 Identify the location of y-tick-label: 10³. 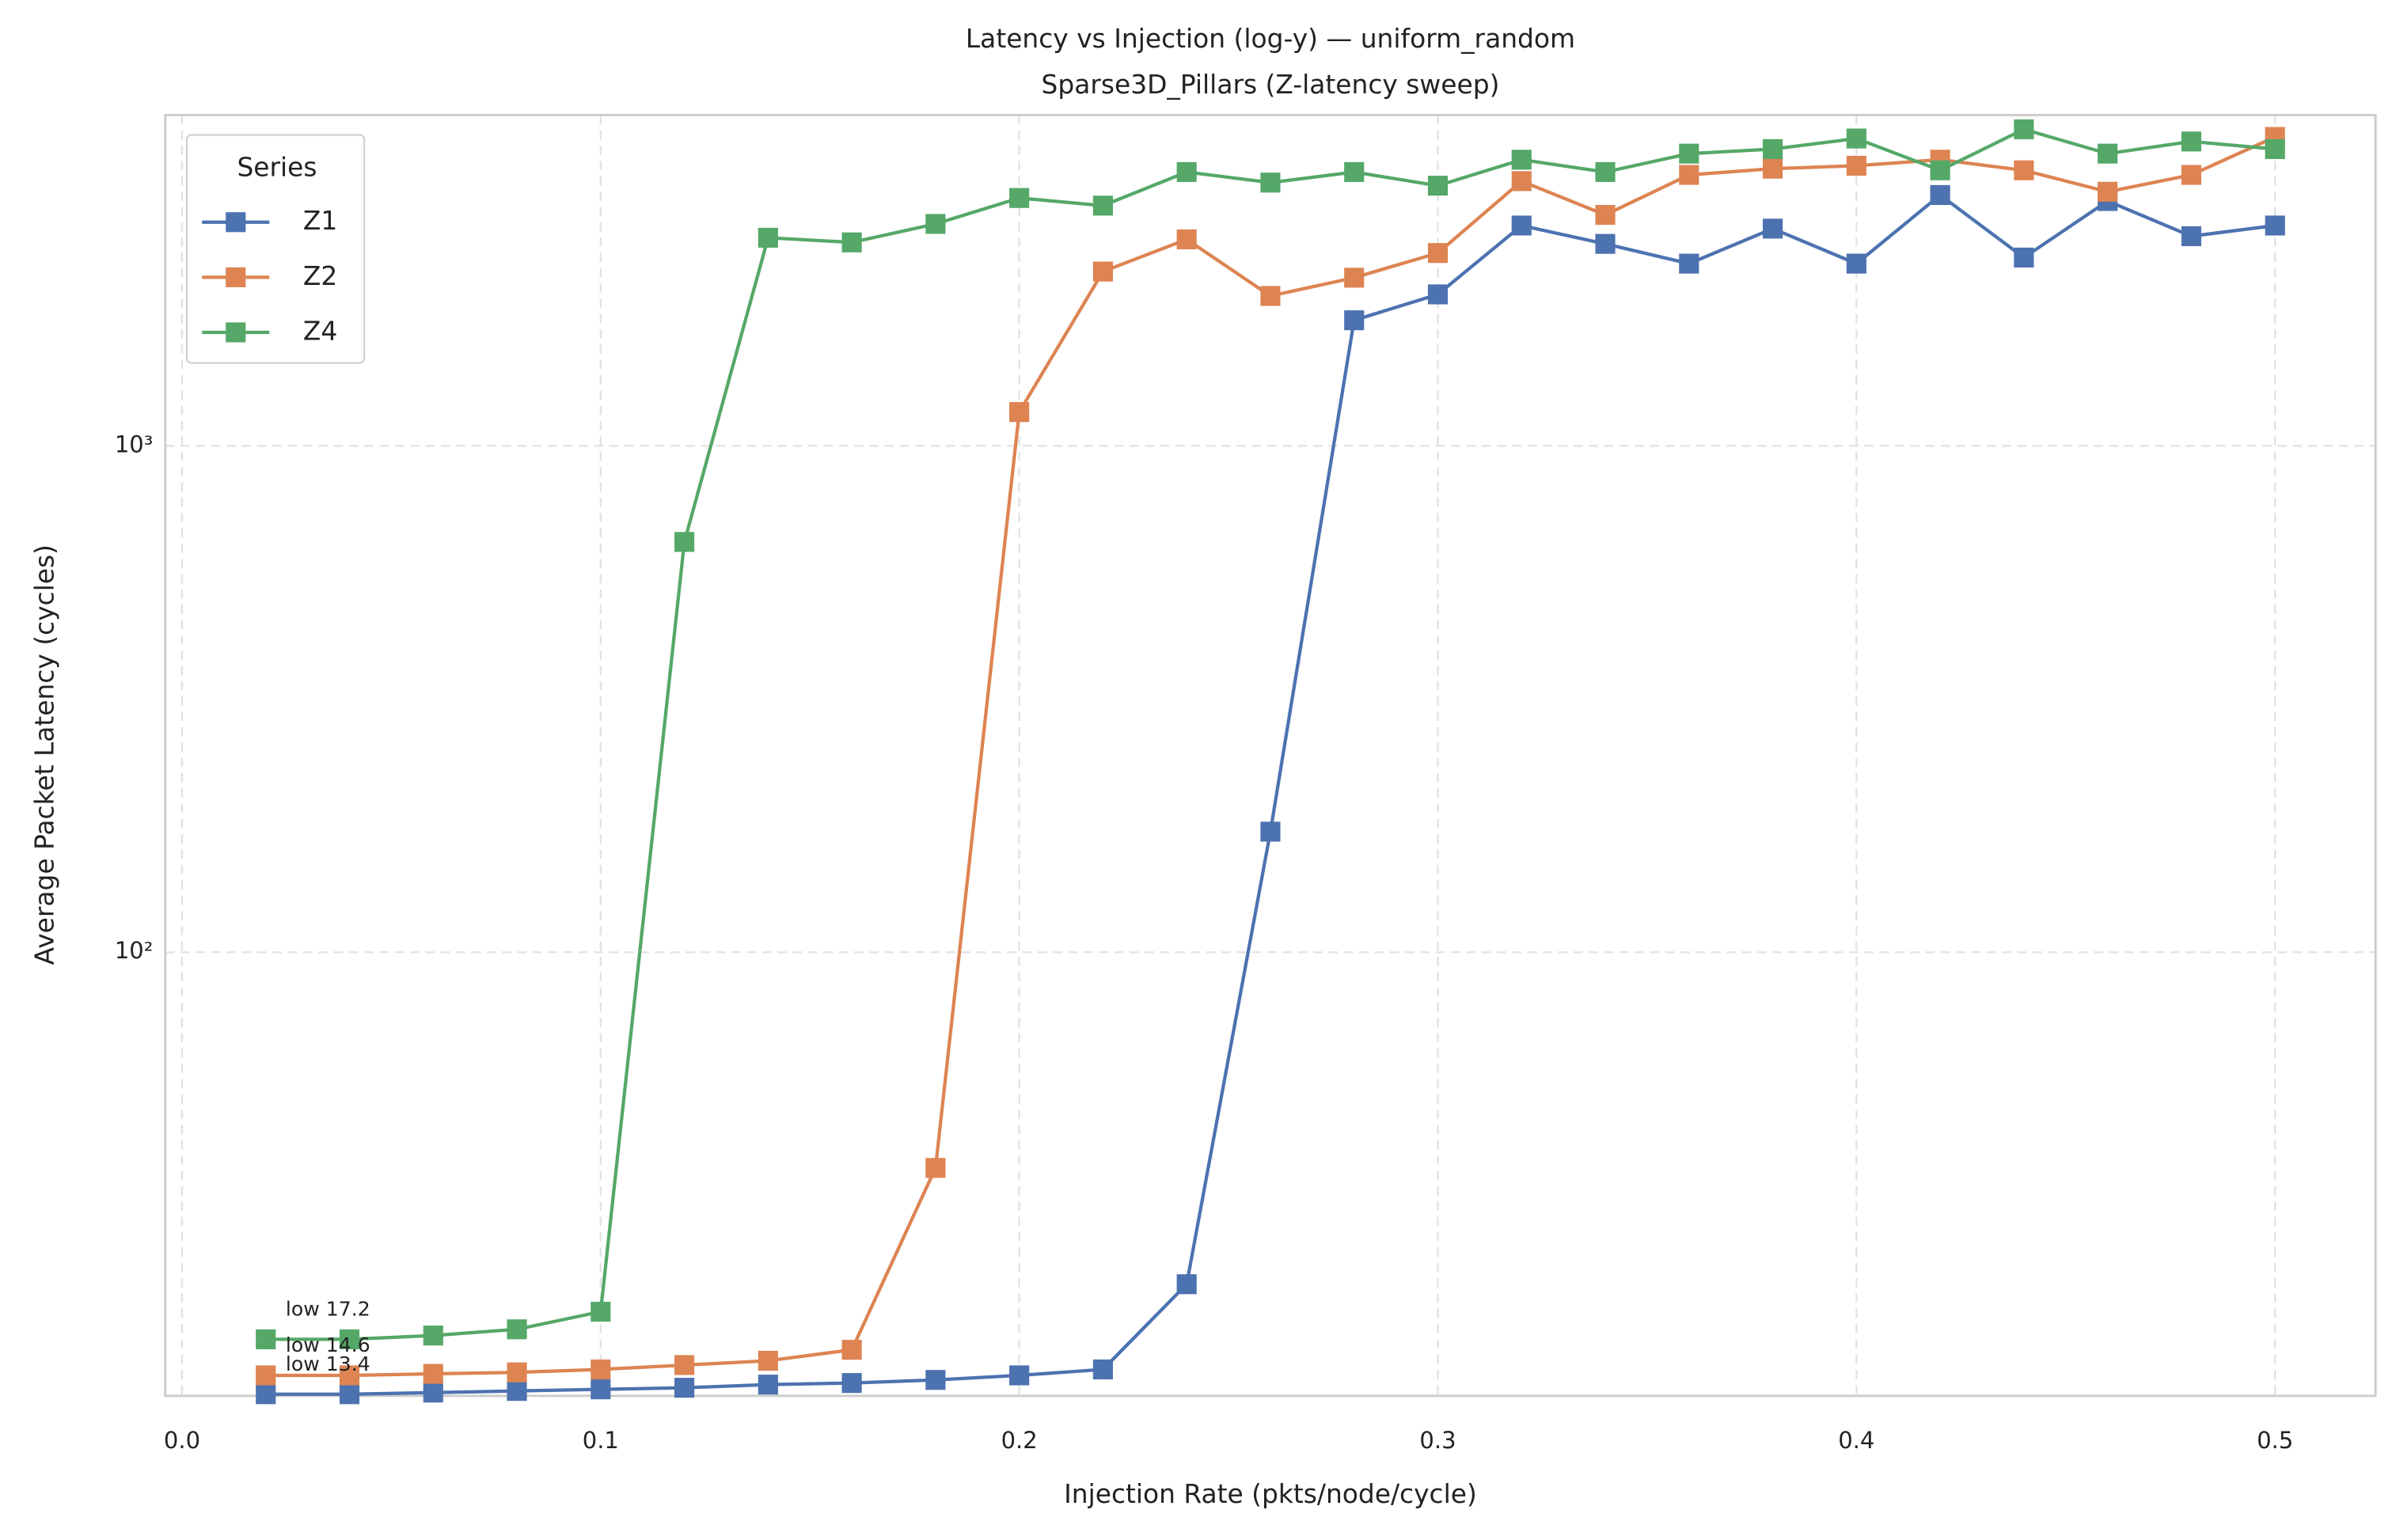
(134, 444).